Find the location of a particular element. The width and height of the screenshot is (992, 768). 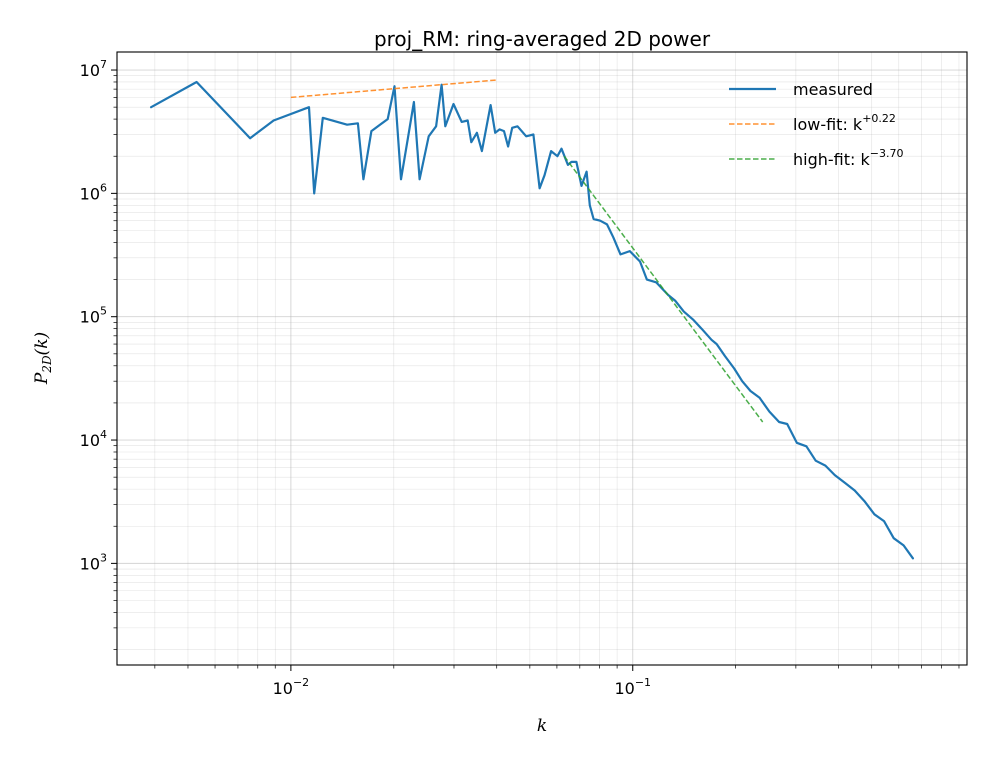

chart-title: proj_RM: ring-averaged 2D power is located at coordinates (542, 39).